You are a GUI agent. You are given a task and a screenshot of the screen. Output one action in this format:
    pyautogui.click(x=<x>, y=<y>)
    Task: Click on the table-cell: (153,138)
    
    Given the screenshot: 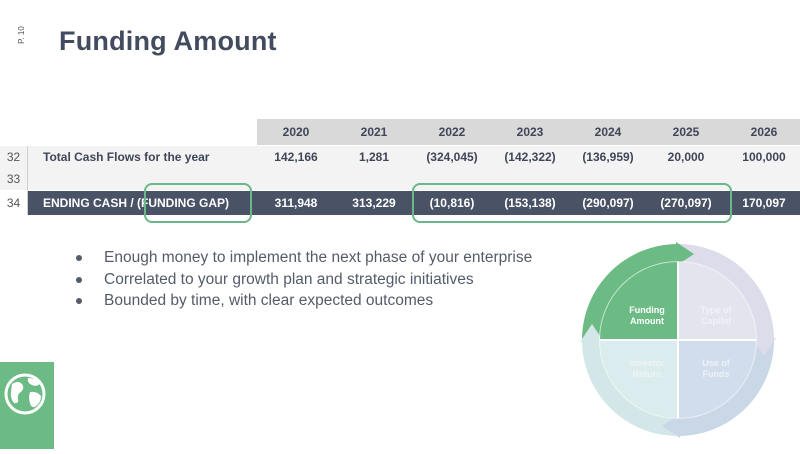 What is the action you would take?
    pyautogui.click(x=530, y=203)
    